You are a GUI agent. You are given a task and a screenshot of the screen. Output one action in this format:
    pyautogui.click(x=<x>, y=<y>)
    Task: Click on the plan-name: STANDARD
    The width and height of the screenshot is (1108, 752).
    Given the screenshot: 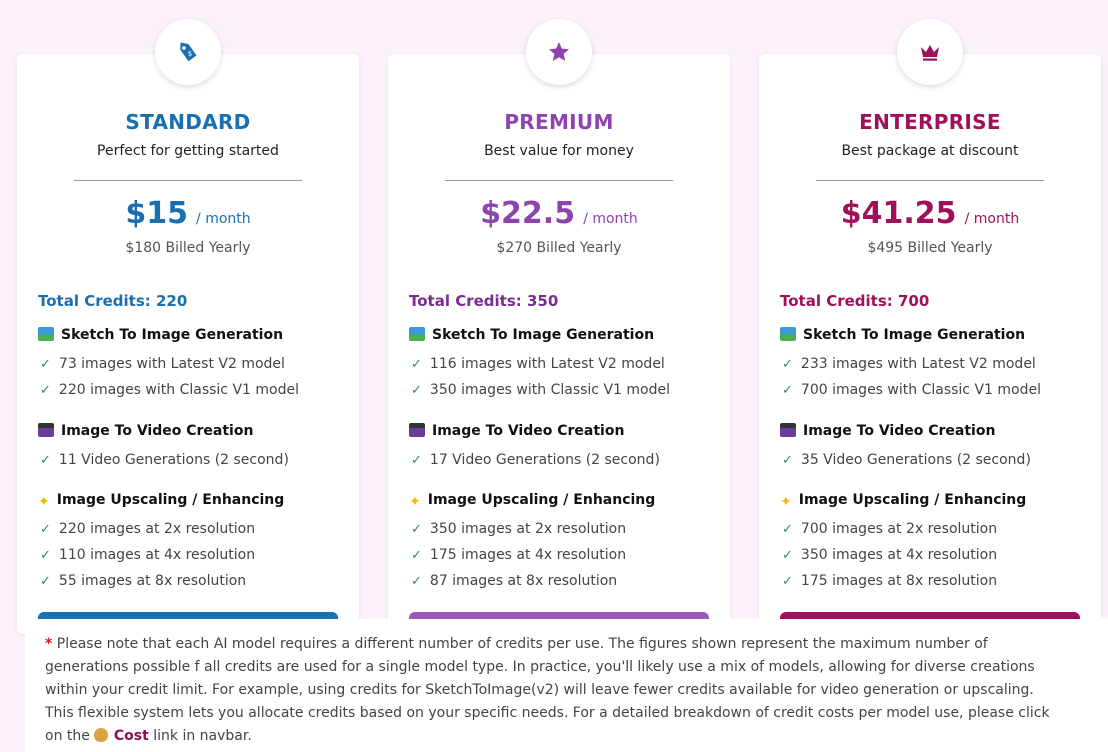 What is the action you would take?
    pyautogui.click(x=188, y=122)
    